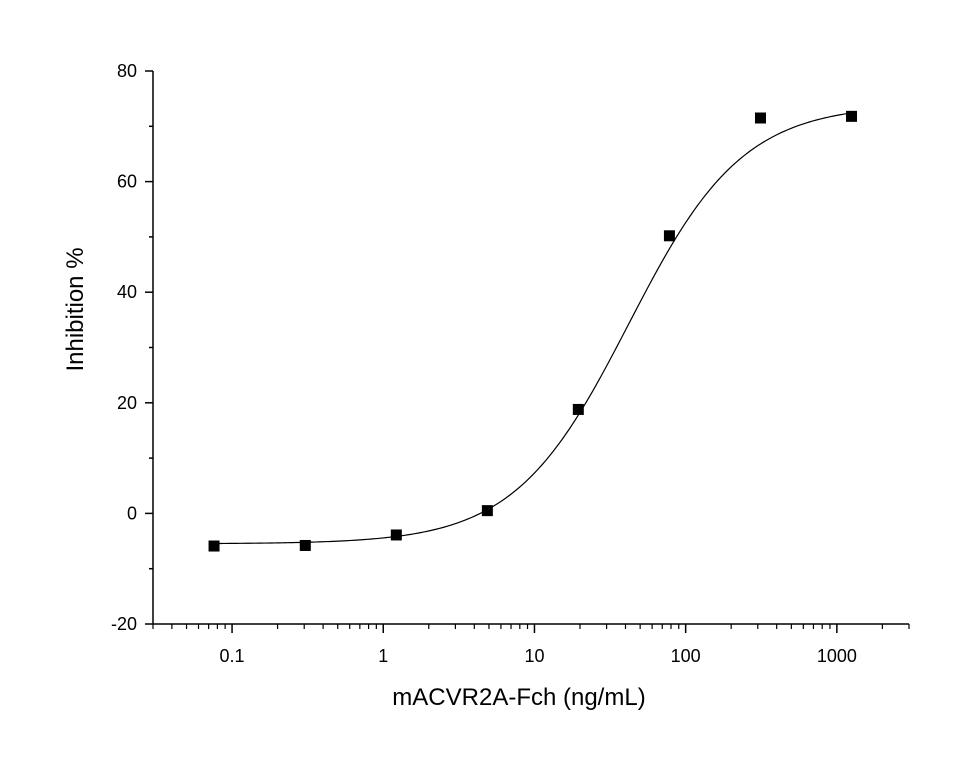 Image resolution: width=964 pixels, height=768 pixels. Describe the element at coordinates (383, 656) in the screenshot. I see `x-tick-label: 1` at that location.